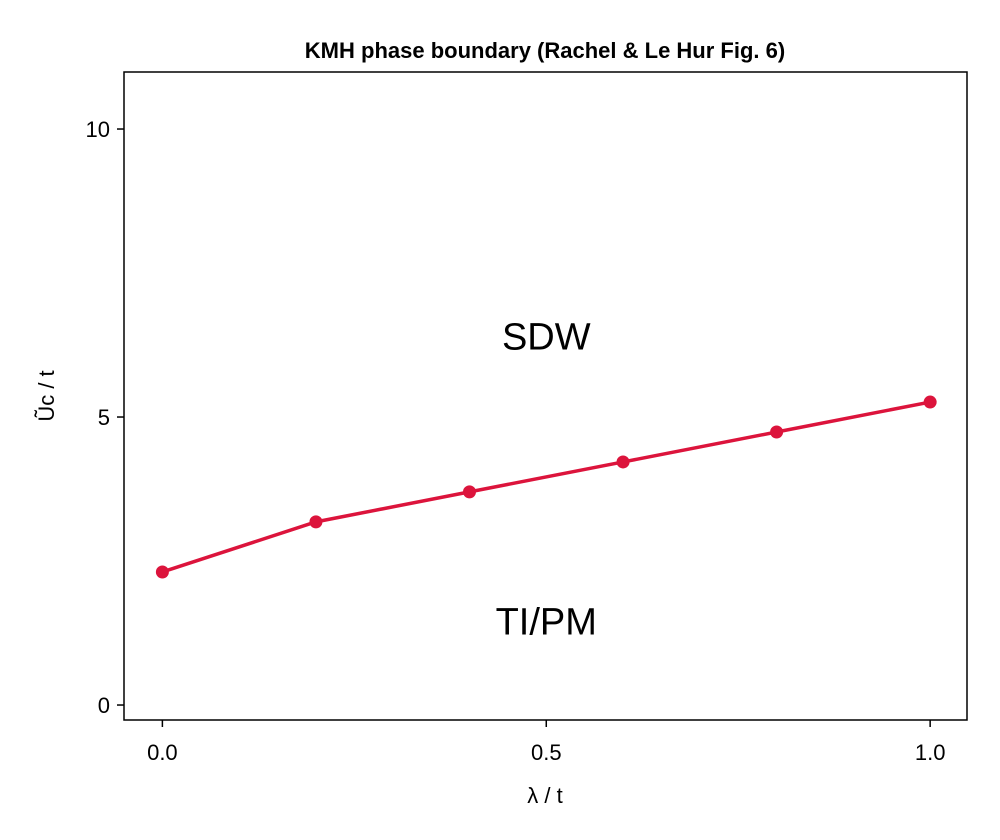 This screenshot has width=1000, height=840. Describe the element at coordinates (98, 129) in the screenshot. I see `y-tick-label: 10` at that location.